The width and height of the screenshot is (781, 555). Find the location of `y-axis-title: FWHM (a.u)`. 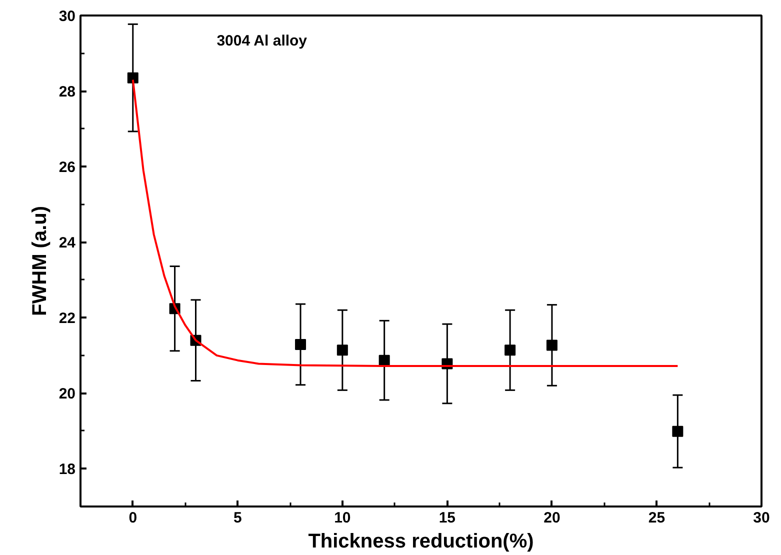

y-axis-title: FWHM (a.u) is located at coordinates (39, 261).